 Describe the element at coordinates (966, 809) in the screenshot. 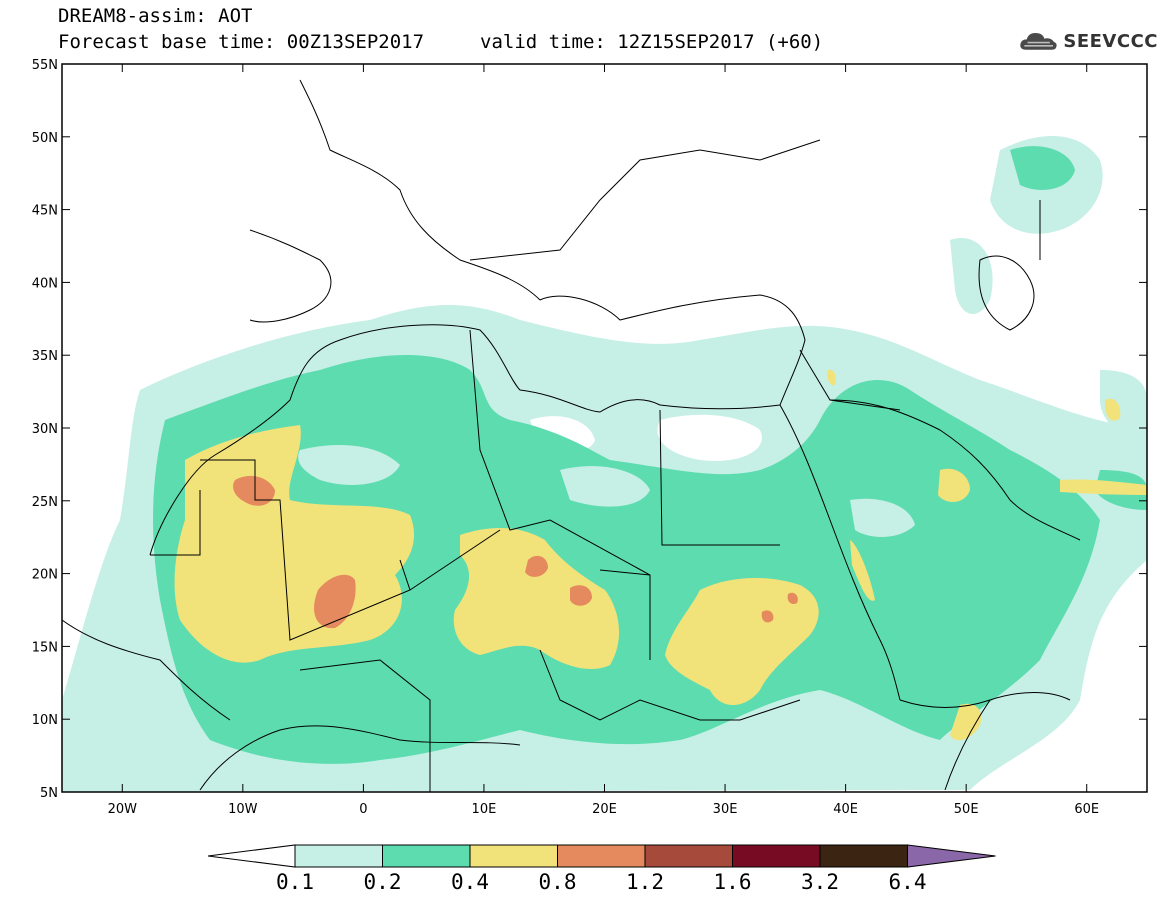

I see `lon-tick-label: 50E` at that location.